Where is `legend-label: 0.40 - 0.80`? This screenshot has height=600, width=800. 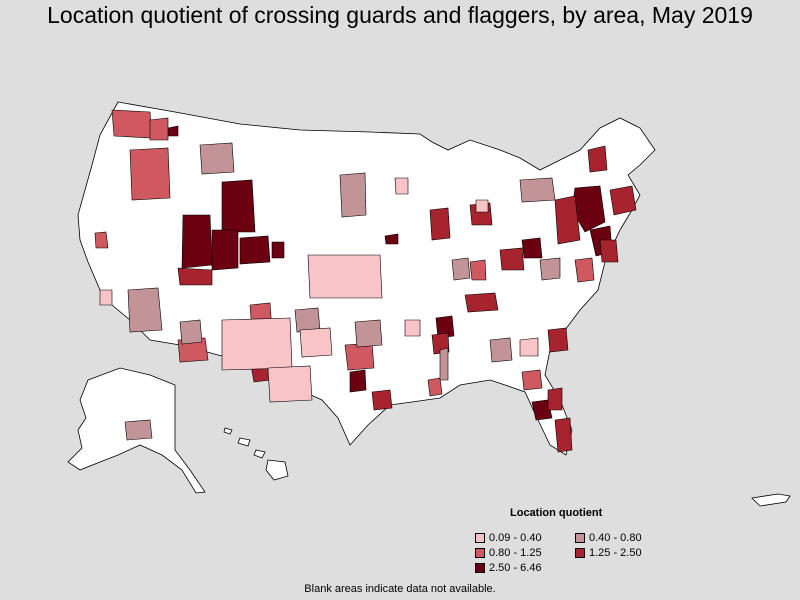
legend-label: 0.40 - 0.80 is located at coordinates (615, 537).